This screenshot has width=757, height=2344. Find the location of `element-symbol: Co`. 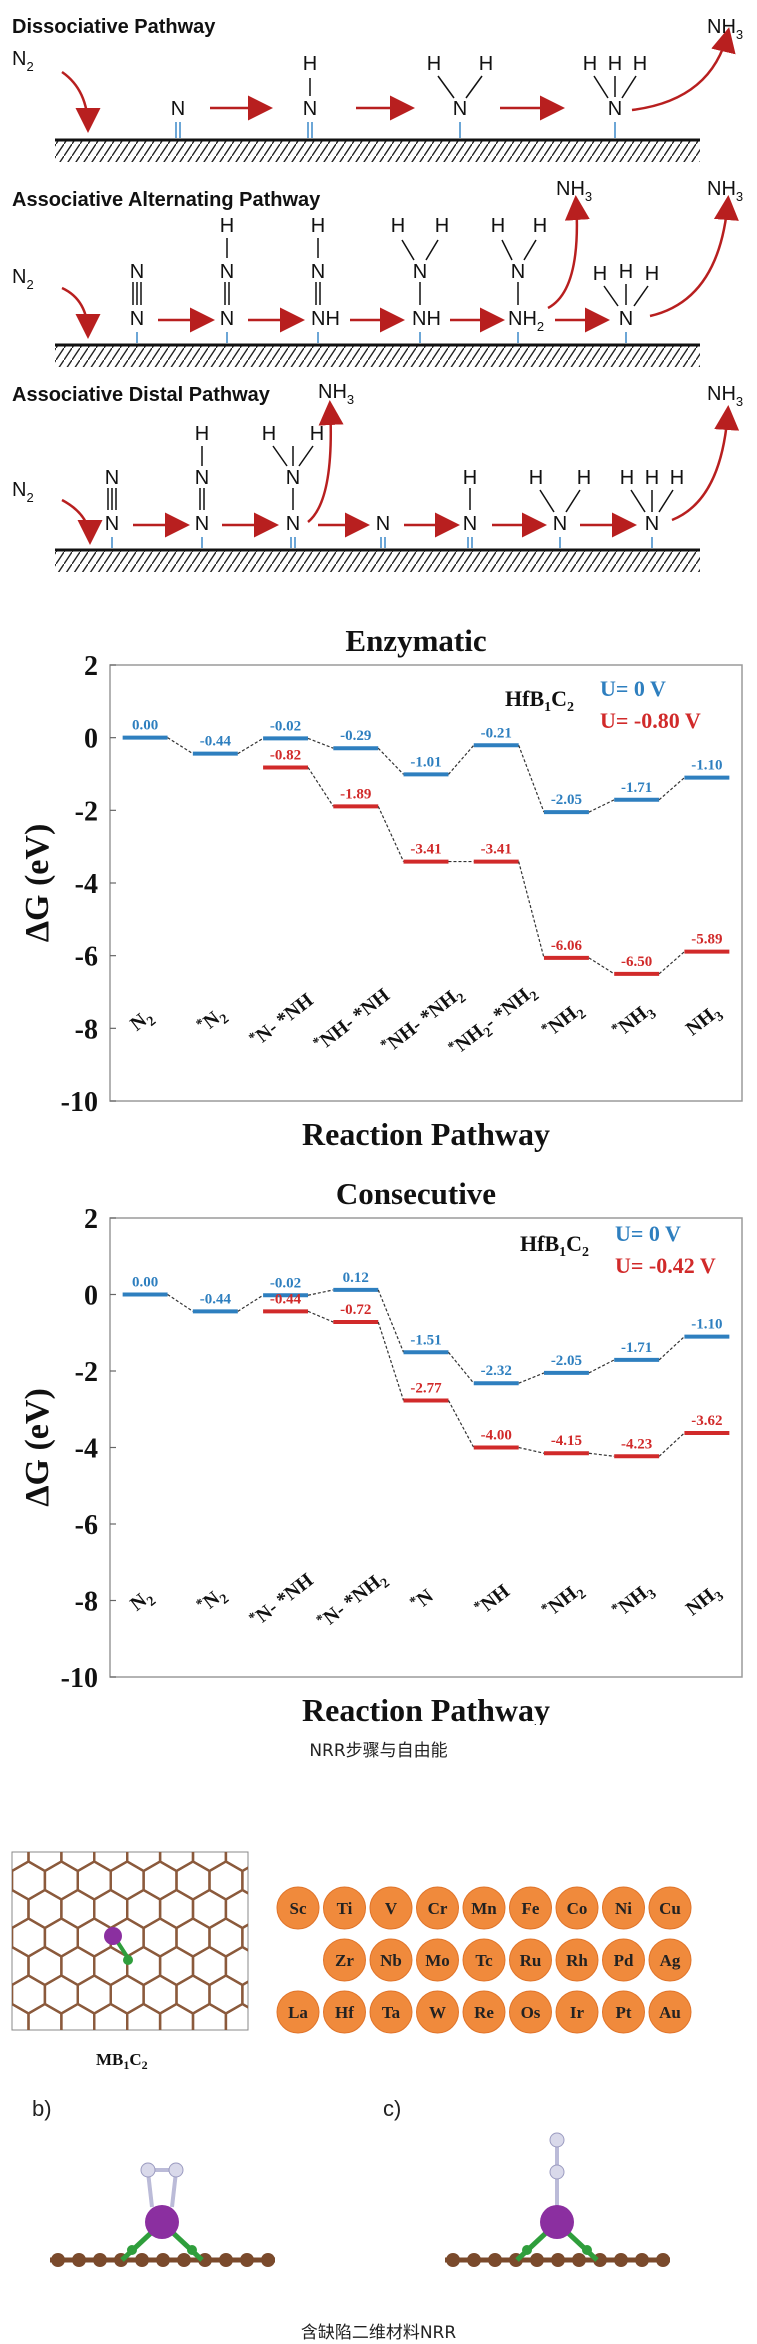

element-symbol: Co is located at coordinates (577, 1908).